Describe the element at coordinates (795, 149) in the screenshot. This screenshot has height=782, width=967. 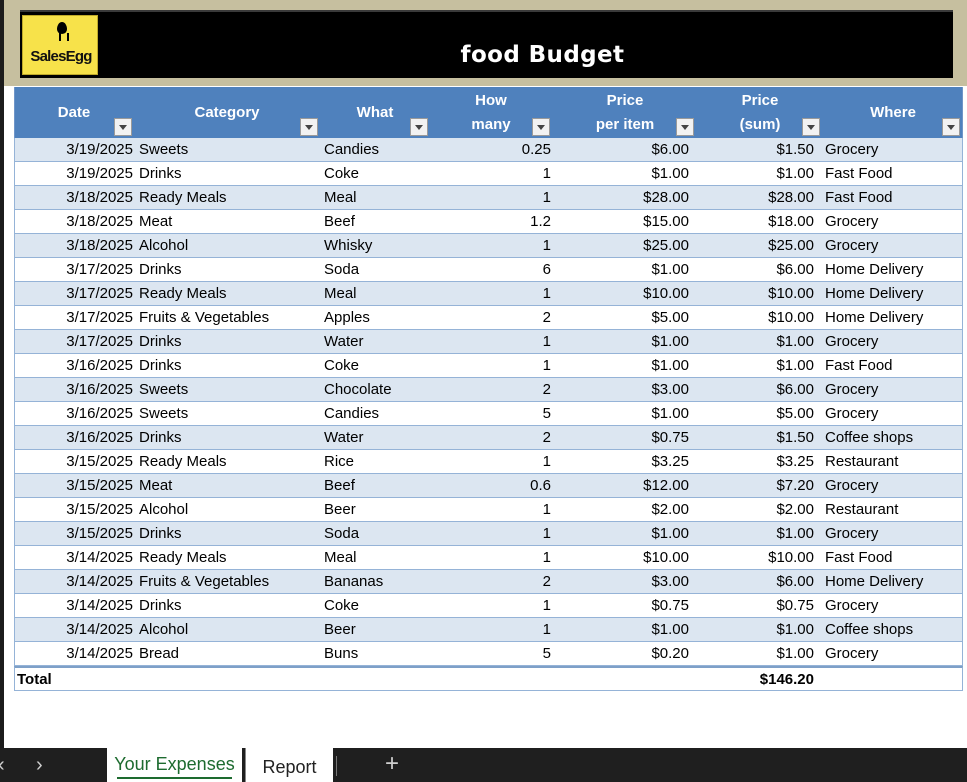
I see `cell-sum: $1.50` at that location.